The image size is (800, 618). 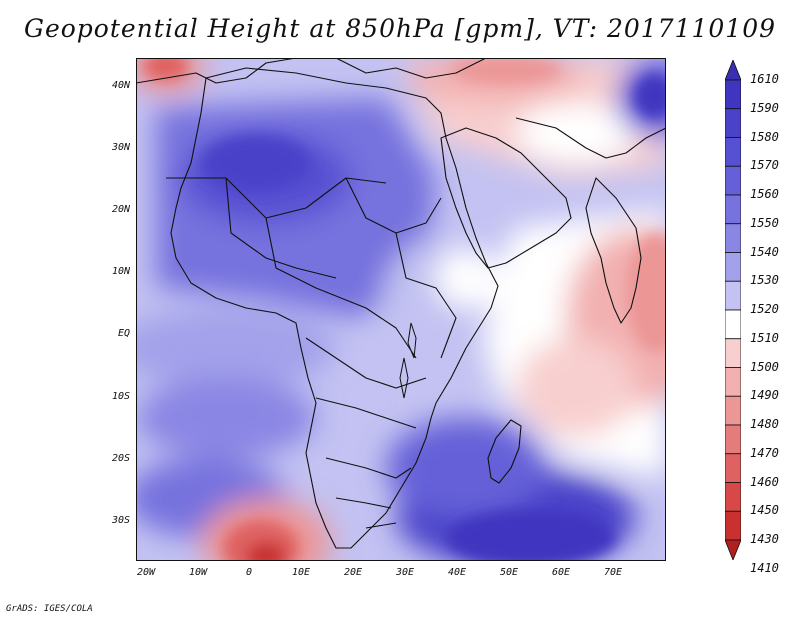 I want to click on colorbar-label: 1450, so click(x=764, y=510).